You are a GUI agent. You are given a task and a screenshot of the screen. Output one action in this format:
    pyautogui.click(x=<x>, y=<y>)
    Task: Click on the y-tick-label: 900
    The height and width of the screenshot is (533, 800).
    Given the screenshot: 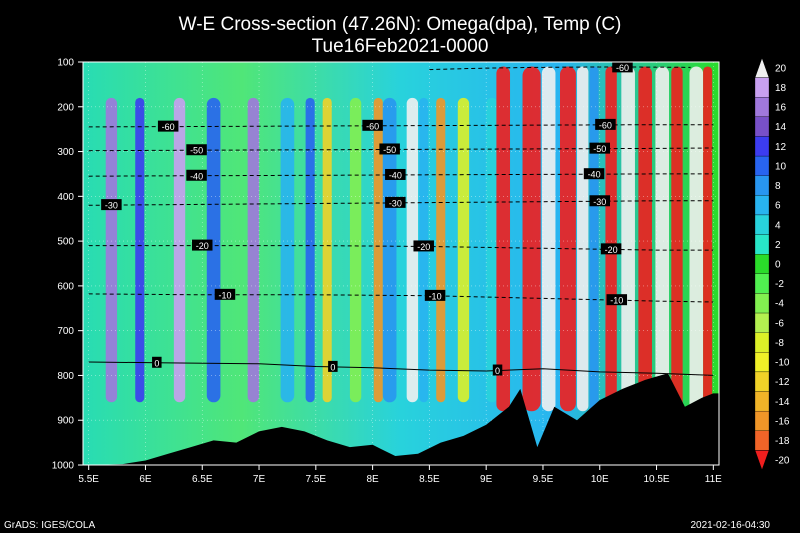 What is the action you would take?
    pyautogui.click(x=65, y=421)
    